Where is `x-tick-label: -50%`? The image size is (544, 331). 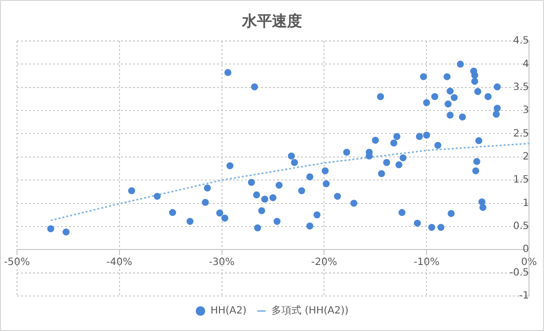 x-tick-label: -50% is located at coordinates (17, 262).